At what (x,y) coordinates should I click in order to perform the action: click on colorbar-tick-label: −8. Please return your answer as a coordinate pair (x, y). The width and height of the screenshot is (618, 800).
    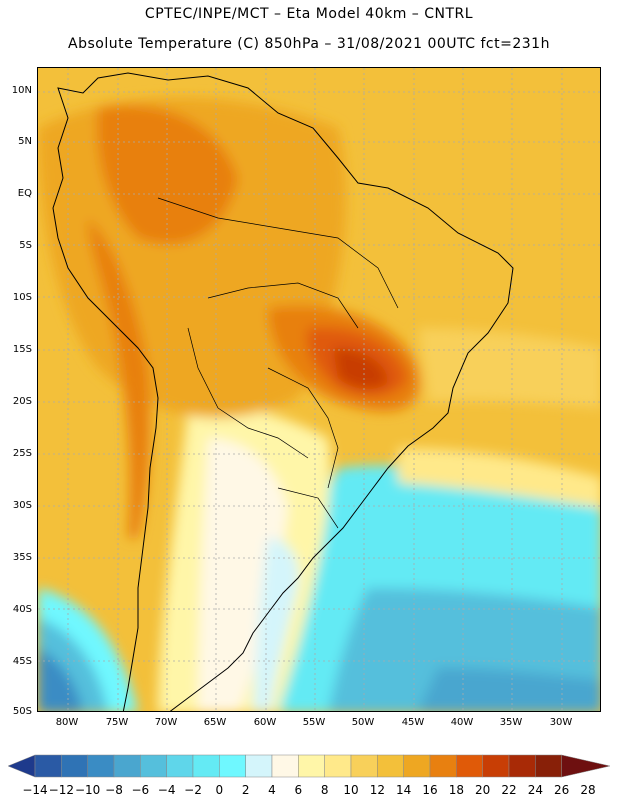
    Looking at the image, I should click on (114, 790).